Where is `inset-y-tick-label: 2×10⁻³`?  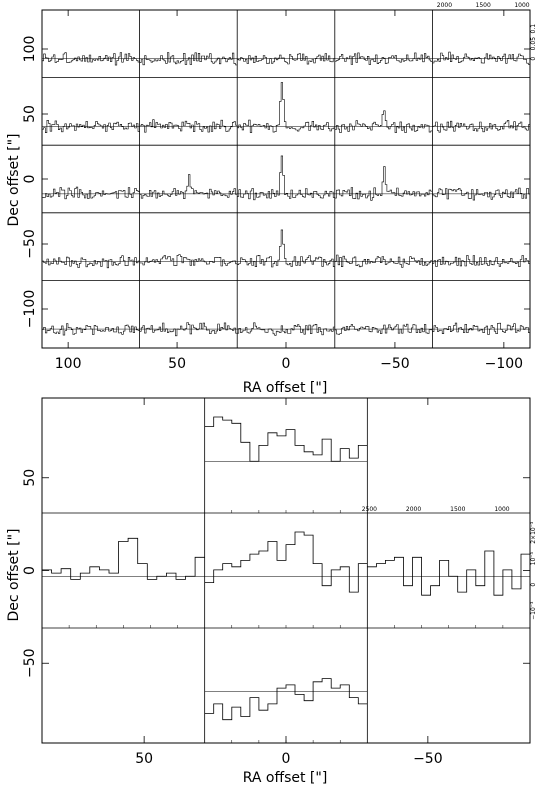 inset-y-tick-label: 2×10⁻³ is located at coordinates (533, 532).